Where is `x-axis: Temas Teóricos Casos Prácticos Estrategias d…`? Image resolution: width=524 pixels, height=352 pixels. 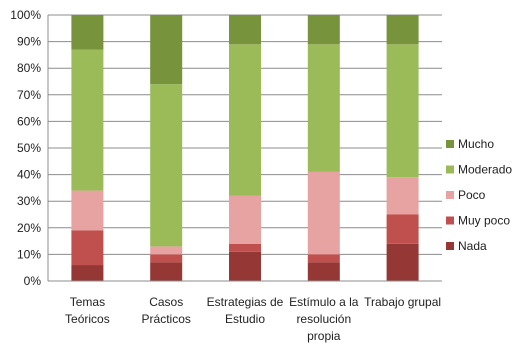 x-axis: Temas Teóricos Casos Prácticos Estrategias d… is located at coordinates (245, 311).